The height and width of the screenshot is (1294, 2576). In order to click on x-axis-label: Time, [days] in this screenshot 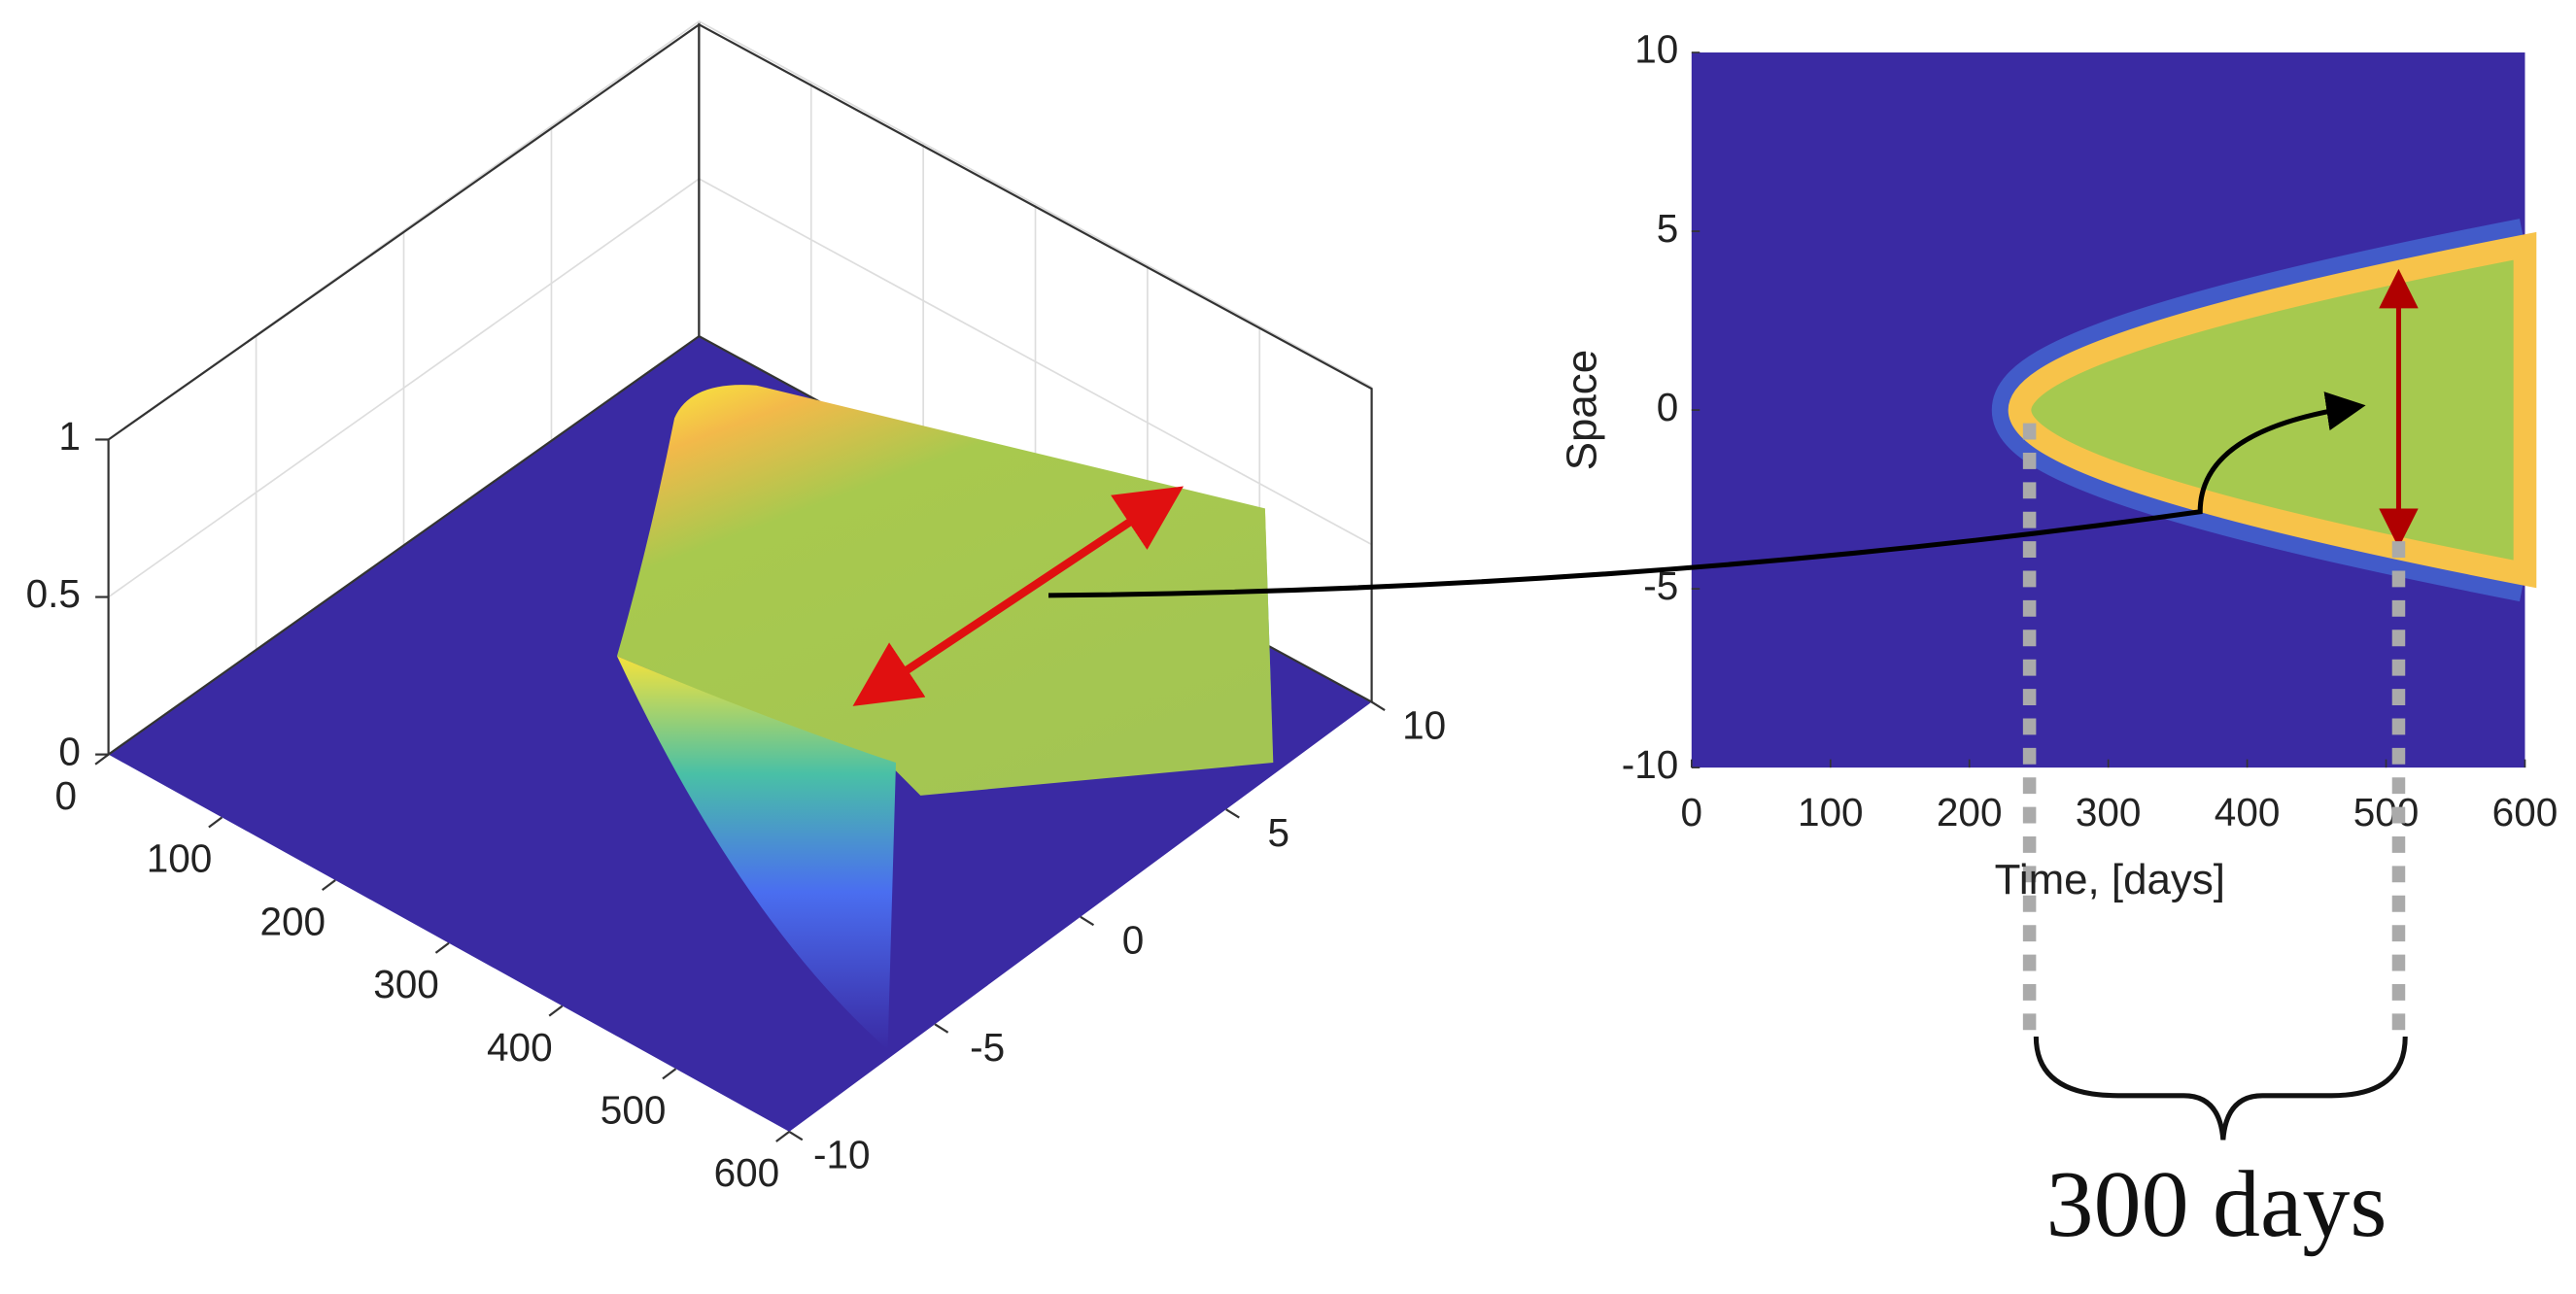, I will do `click(2110, 879)`.